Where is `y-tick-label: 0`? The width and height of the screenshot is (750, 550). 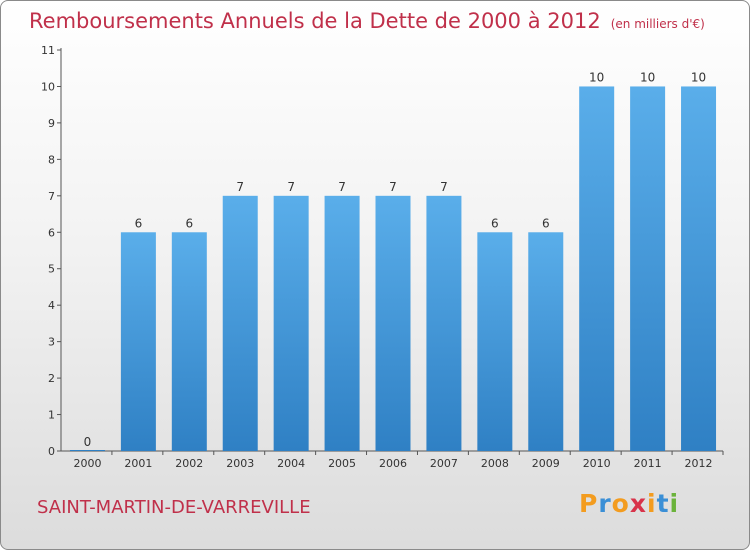 y-tick-label: 0 is located at coordinates (51, 451).